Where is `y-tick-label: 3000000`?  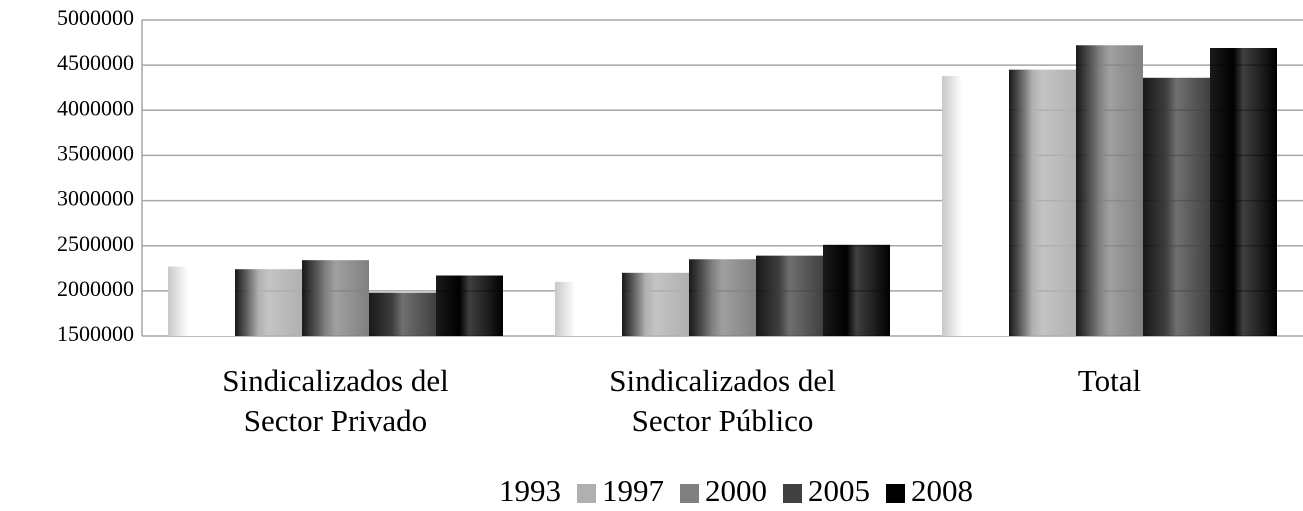 y-tick-label: 3000000 is located at coordinates (95, 198).